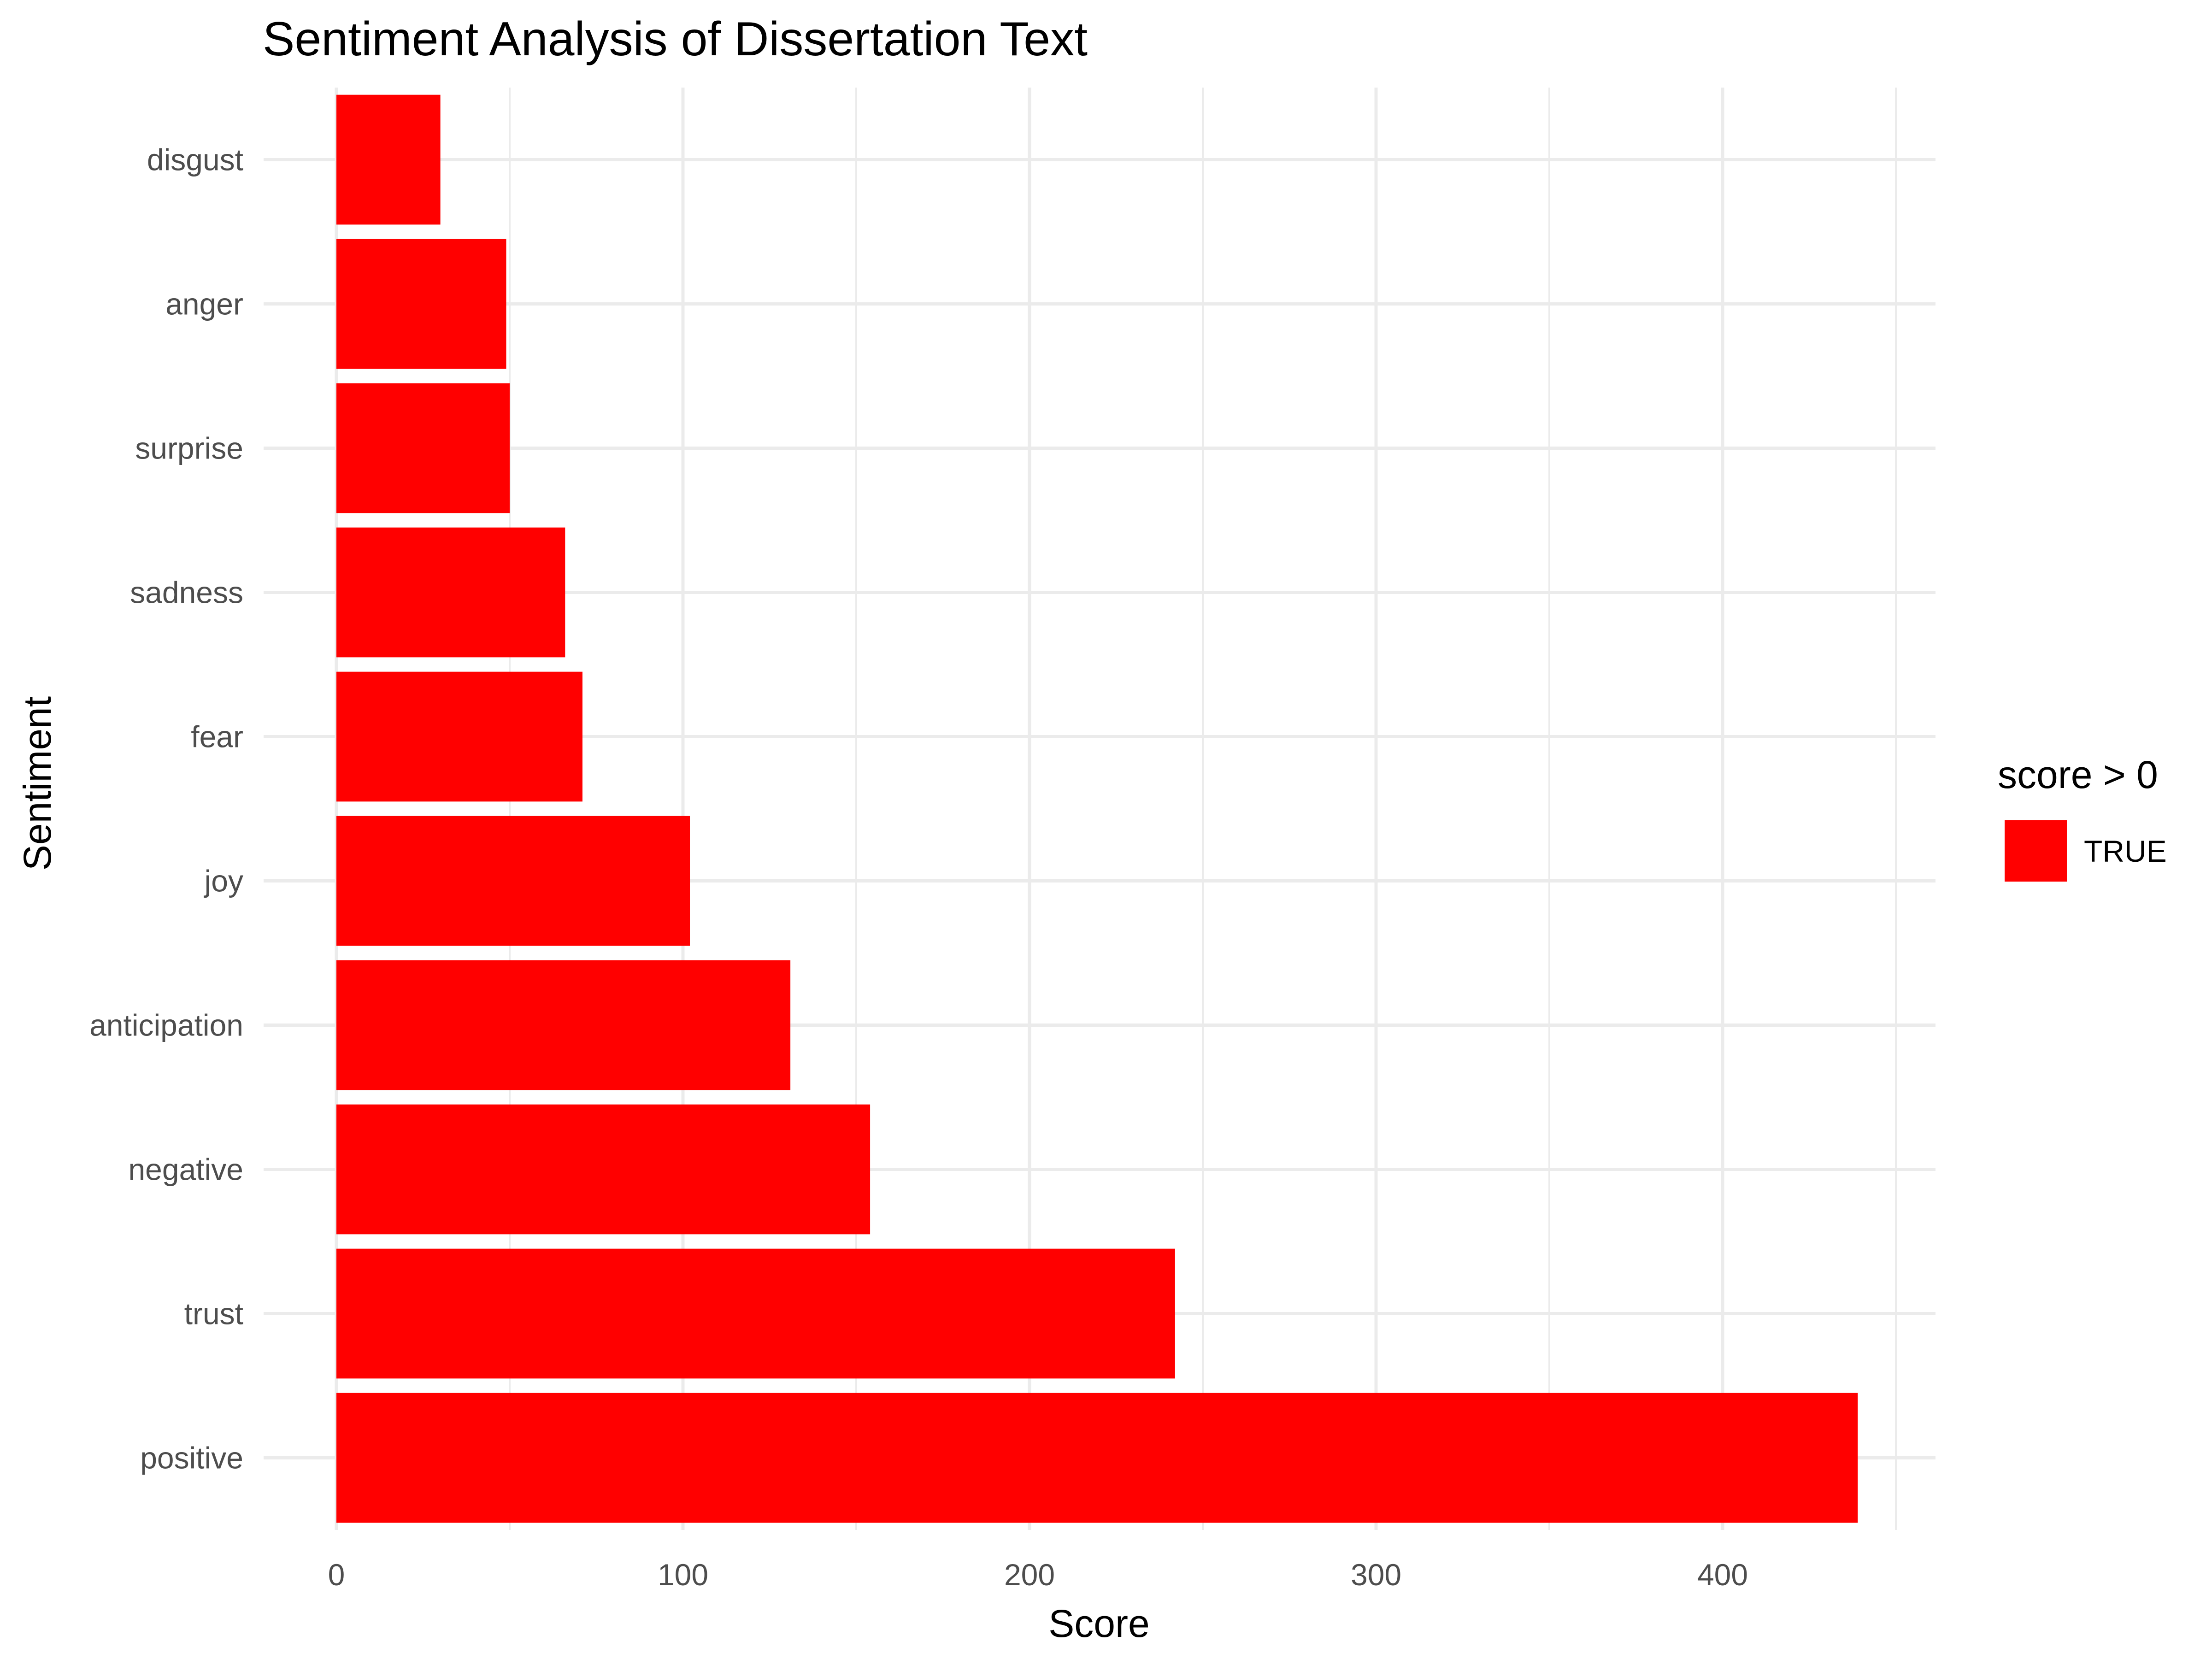  Describe the element at coordinates (166, 1025) in the screenshot. I see `y-tick-label-anticipation: anticipation` at that location.